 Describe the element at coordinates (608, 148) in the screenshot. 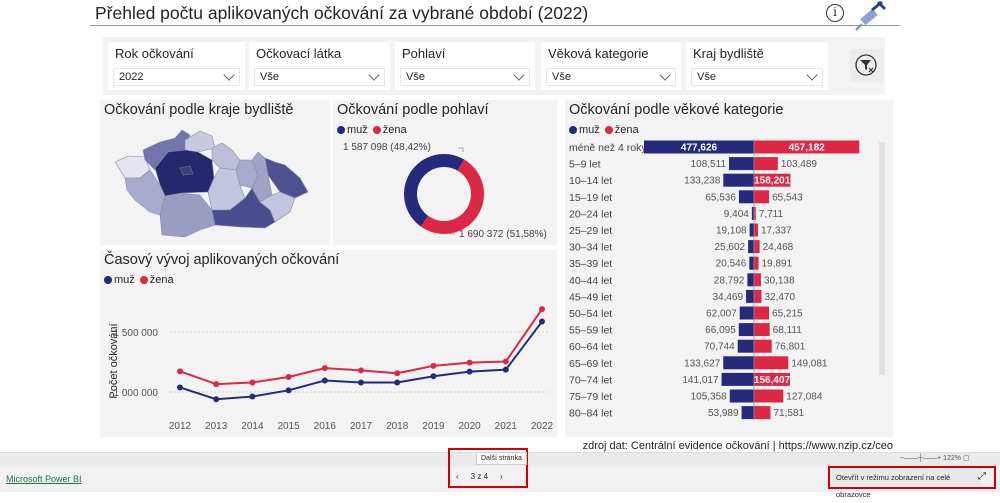

I see `category-label: méně než 4 roky` at that location.